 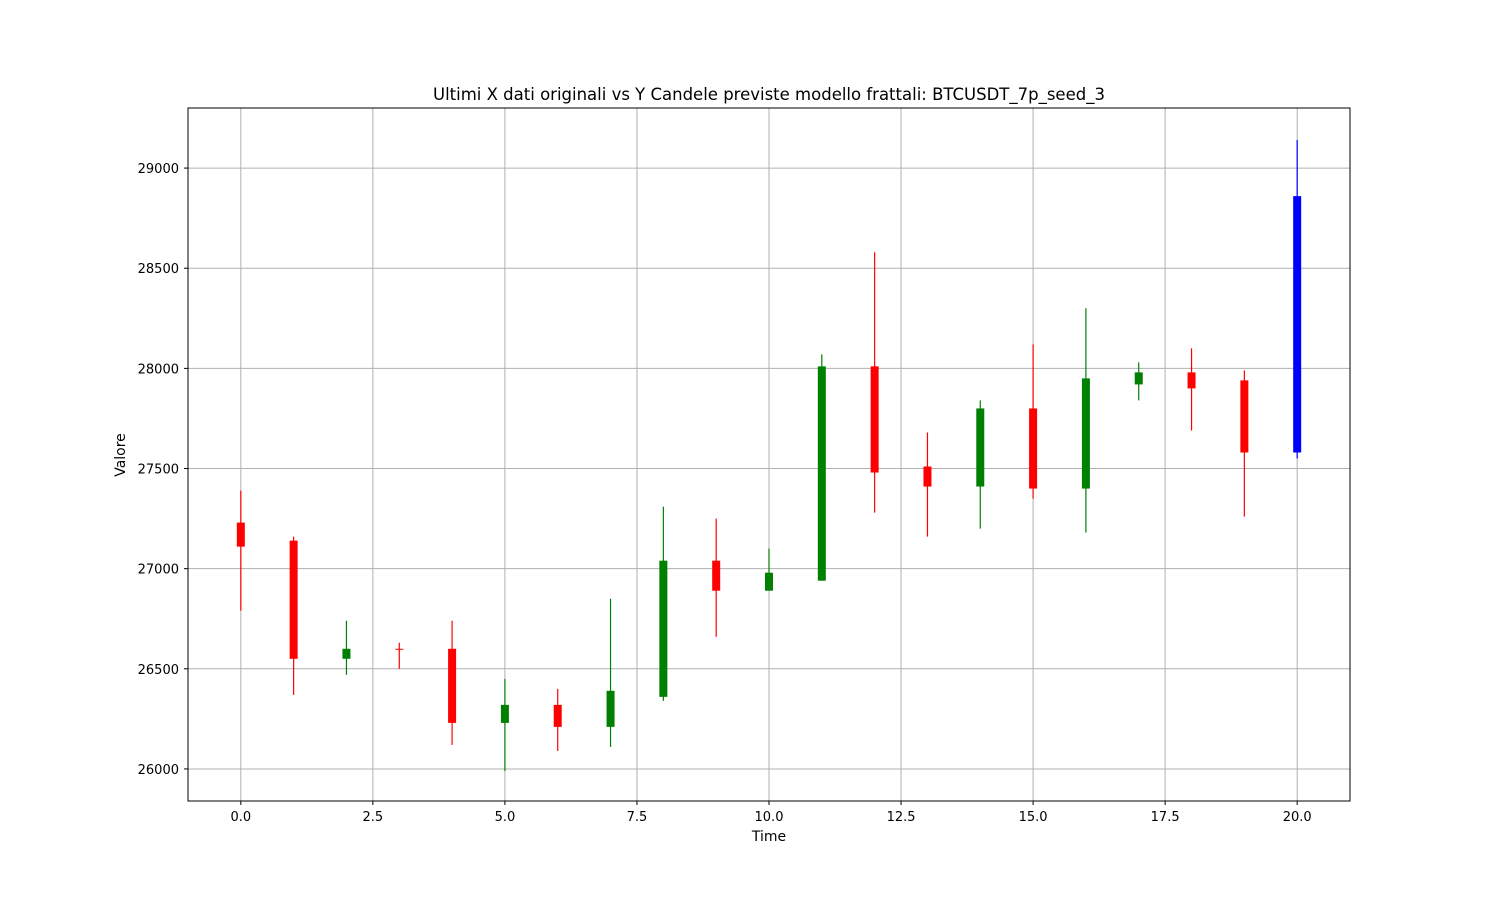 I want to click on y-tick-label: 27500, so click(x=158, y=470).